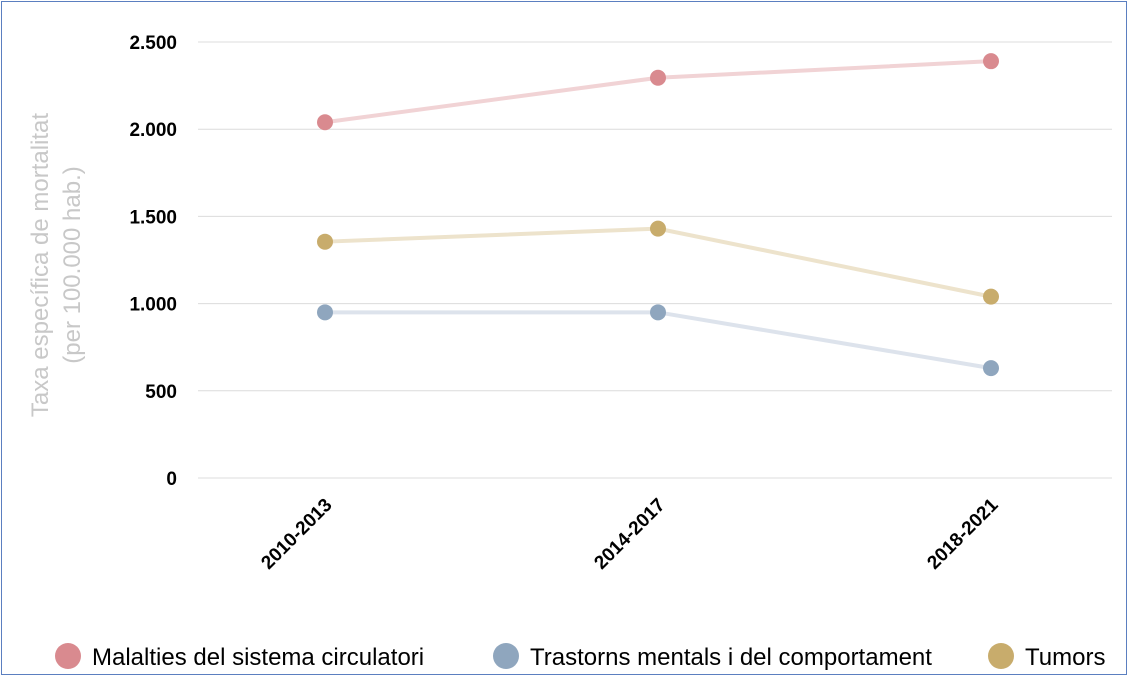 The image size is (1130, 678). What do you see at coordinates (153, 130) in the screenshot?
I see `y-tick-label: 2.000` at bounding box center [153, 130].